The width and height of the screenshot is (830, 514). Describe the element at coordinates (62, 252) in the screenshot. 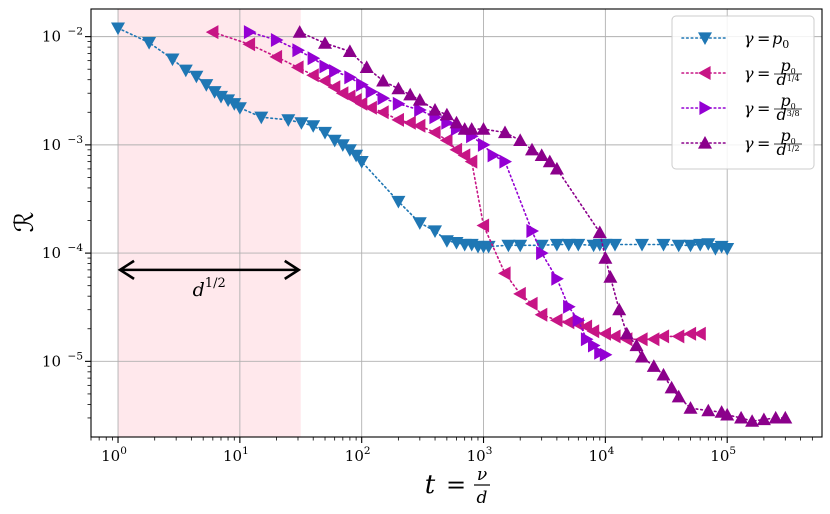

I see `y-tick-label: 10 −4` at that location.